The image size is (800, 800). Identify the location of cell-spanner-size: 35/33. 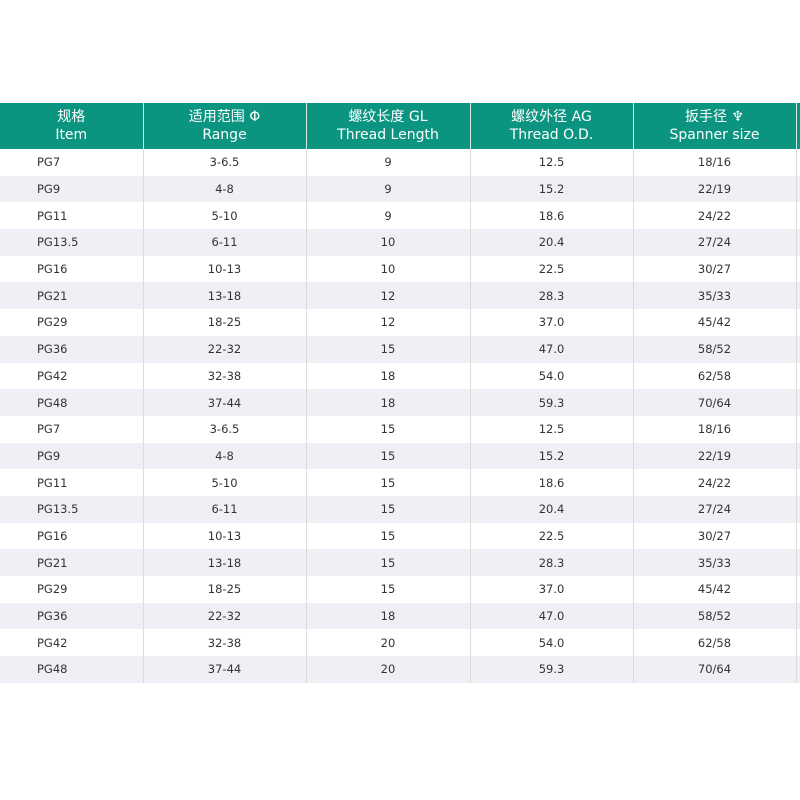
(715, 296).